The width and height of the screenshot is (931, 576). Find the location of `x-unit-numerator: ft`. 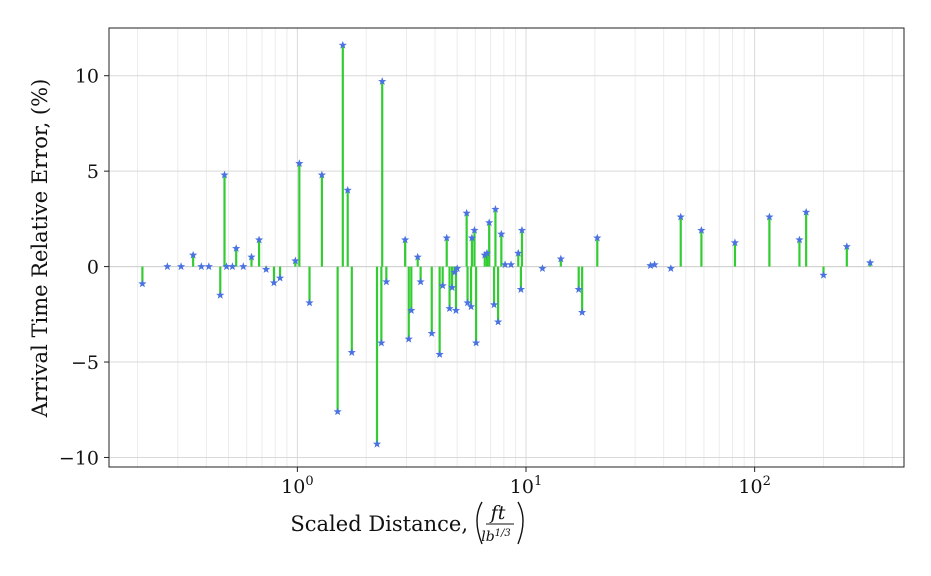

x-unit-numerator: ft is located at coordinates (497, 513).